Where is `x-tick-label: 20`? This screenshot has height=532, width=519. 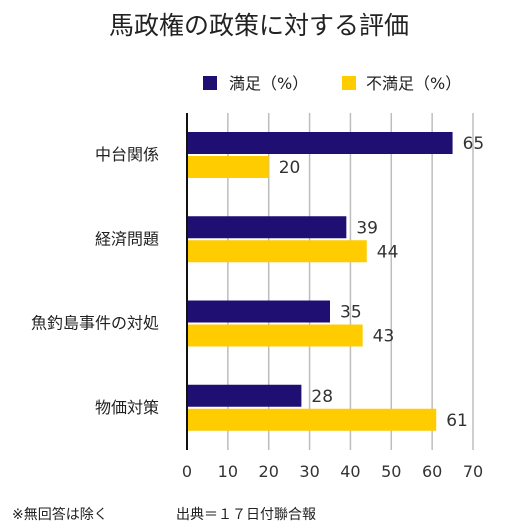
x-tick-label: 20 is located at coordinates (269, 471).